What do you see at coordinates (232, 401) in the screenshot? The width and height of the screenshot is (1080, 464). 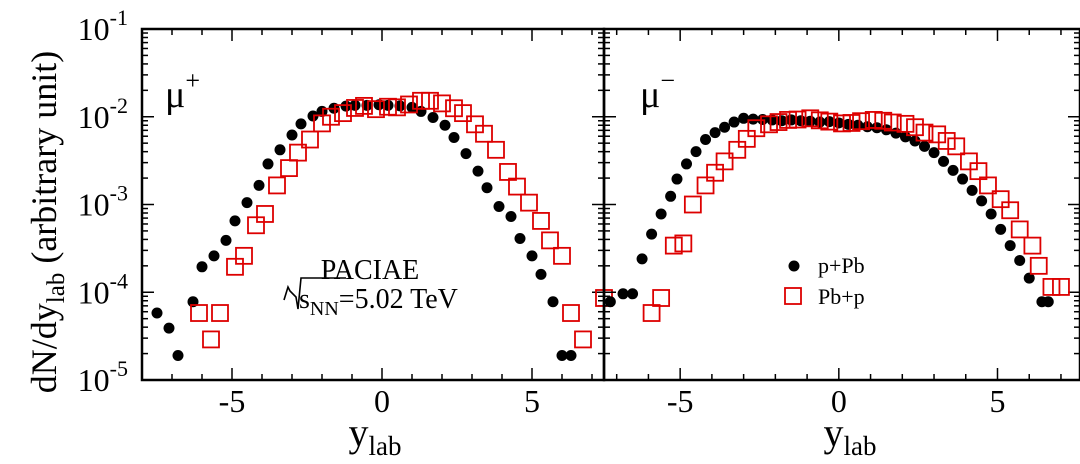 I see `left-x-tick-label: -5` at bounding box center [232, 401].